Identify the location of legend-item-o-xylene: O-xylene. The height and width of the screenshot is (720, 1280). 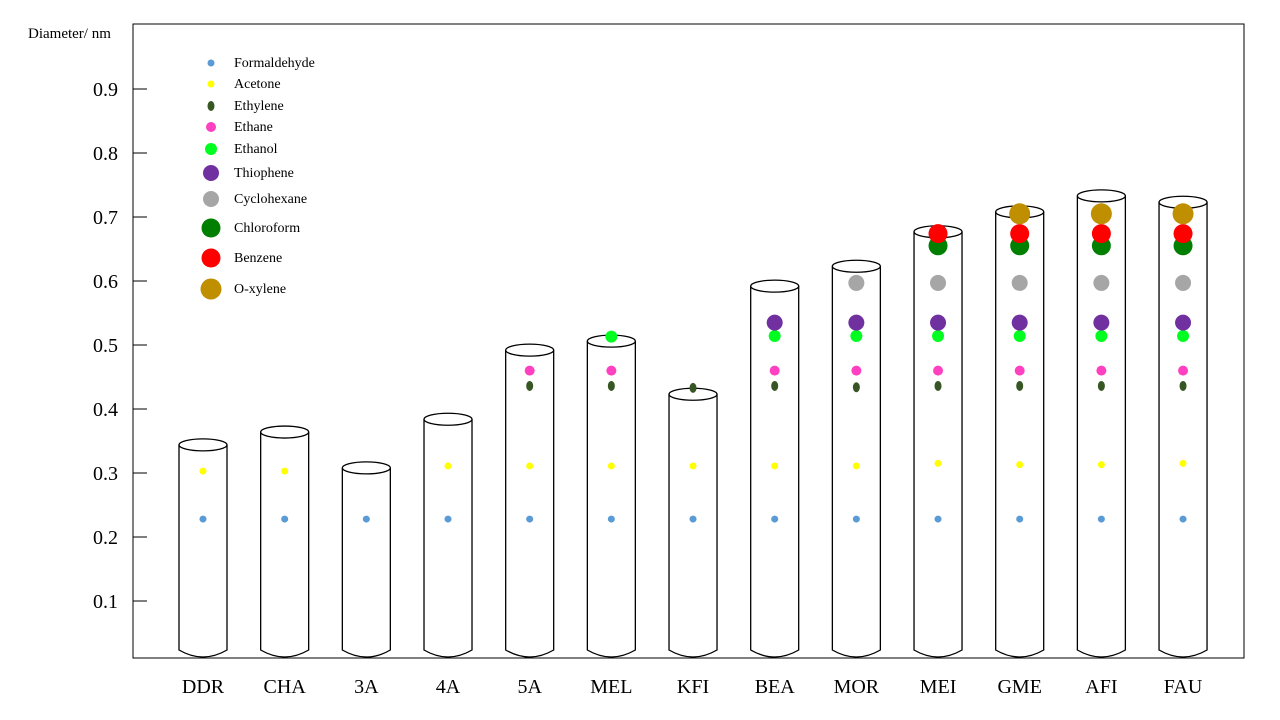
(243, 289).